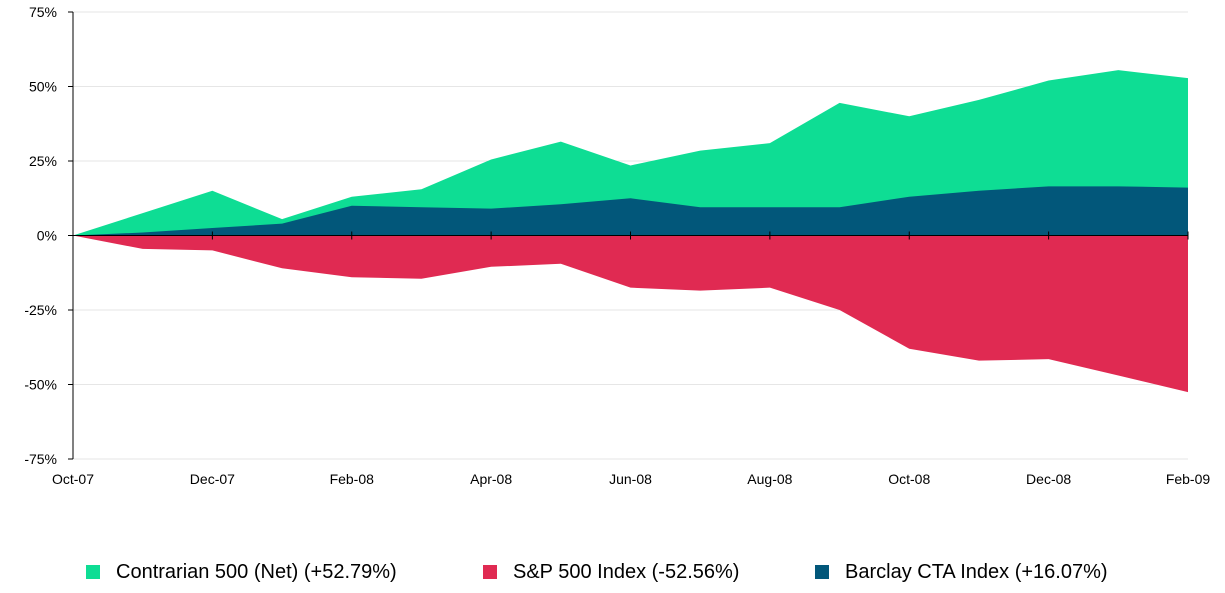 This screenshot has width=1225, height=593. I want to click on y-tick-label: 75%, so click(43, 12).